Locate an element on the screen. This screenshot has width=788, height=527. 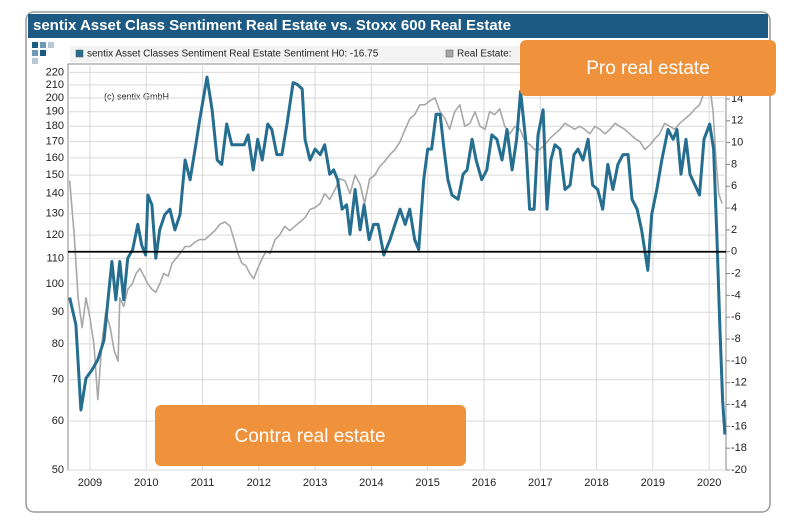
y2-tick-label: -10 is located at coordinates (739, 361).